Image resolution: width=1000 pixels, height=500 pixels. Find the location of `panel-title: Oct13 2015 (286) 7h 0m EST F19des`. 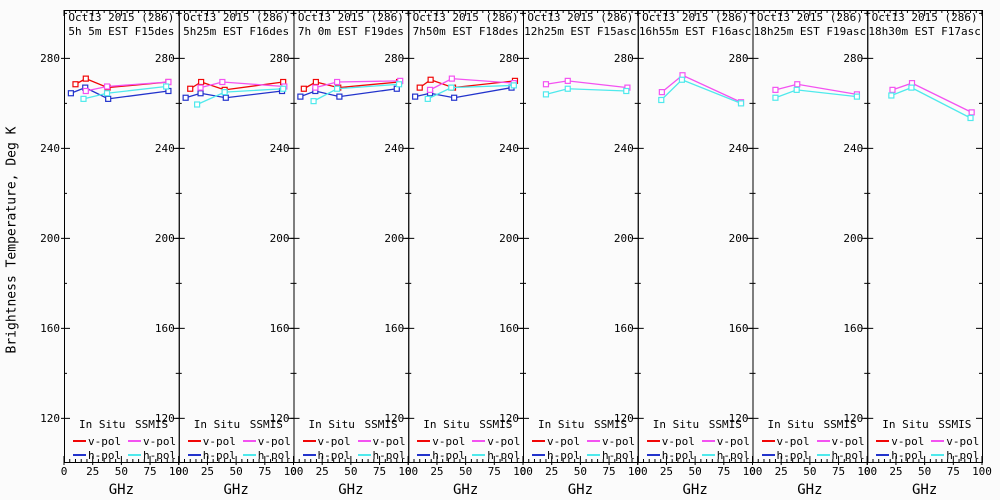

panel-title: Oct13 2015 (286) 7h 0m EST F19des is located at coordinates (351, 25).